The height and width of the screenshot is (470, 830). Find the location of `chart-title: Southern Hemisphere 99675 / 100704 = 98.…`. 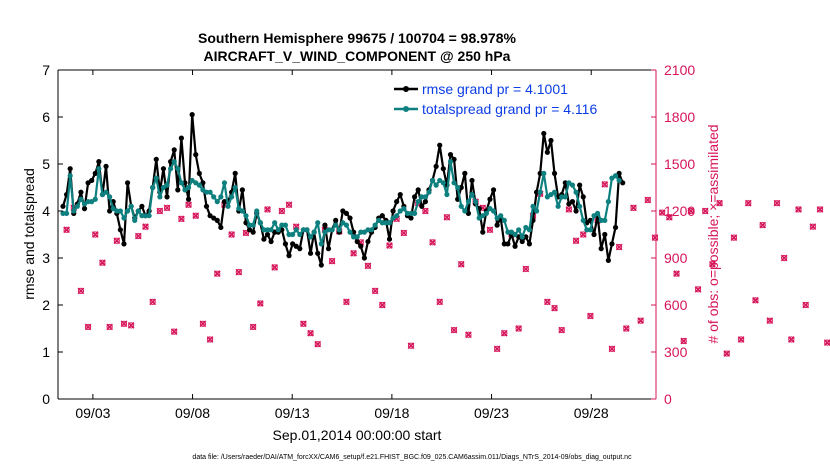

chart-title: Southern Hemisphere 99675 / 100704 = 98.… is located at coordinates (357, 38).